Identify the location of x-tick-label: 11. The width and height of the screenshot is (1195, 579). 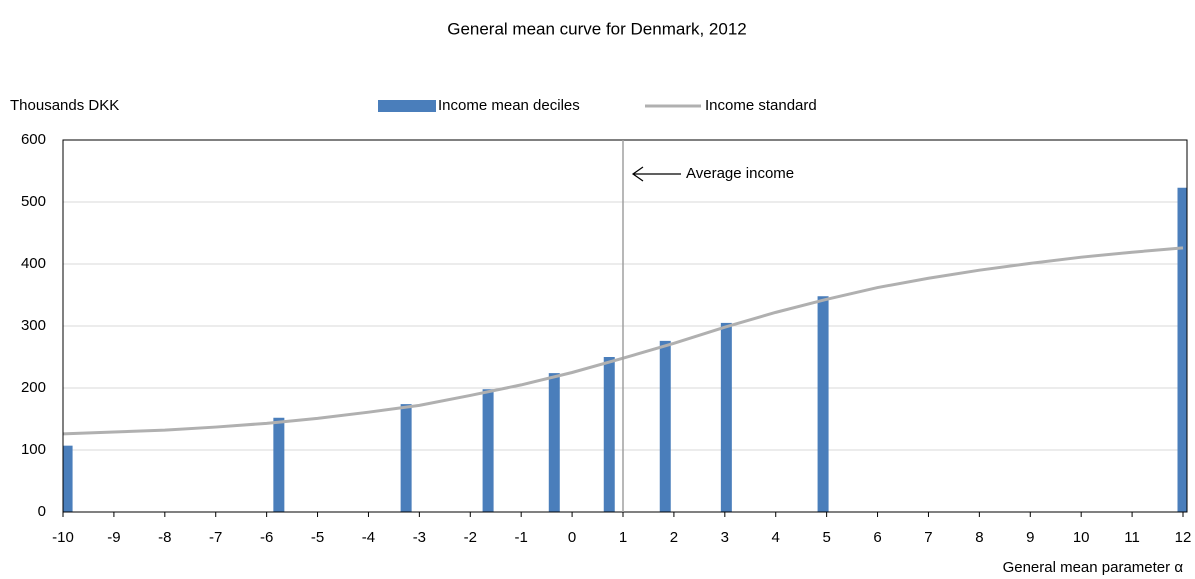
(1132, 537).